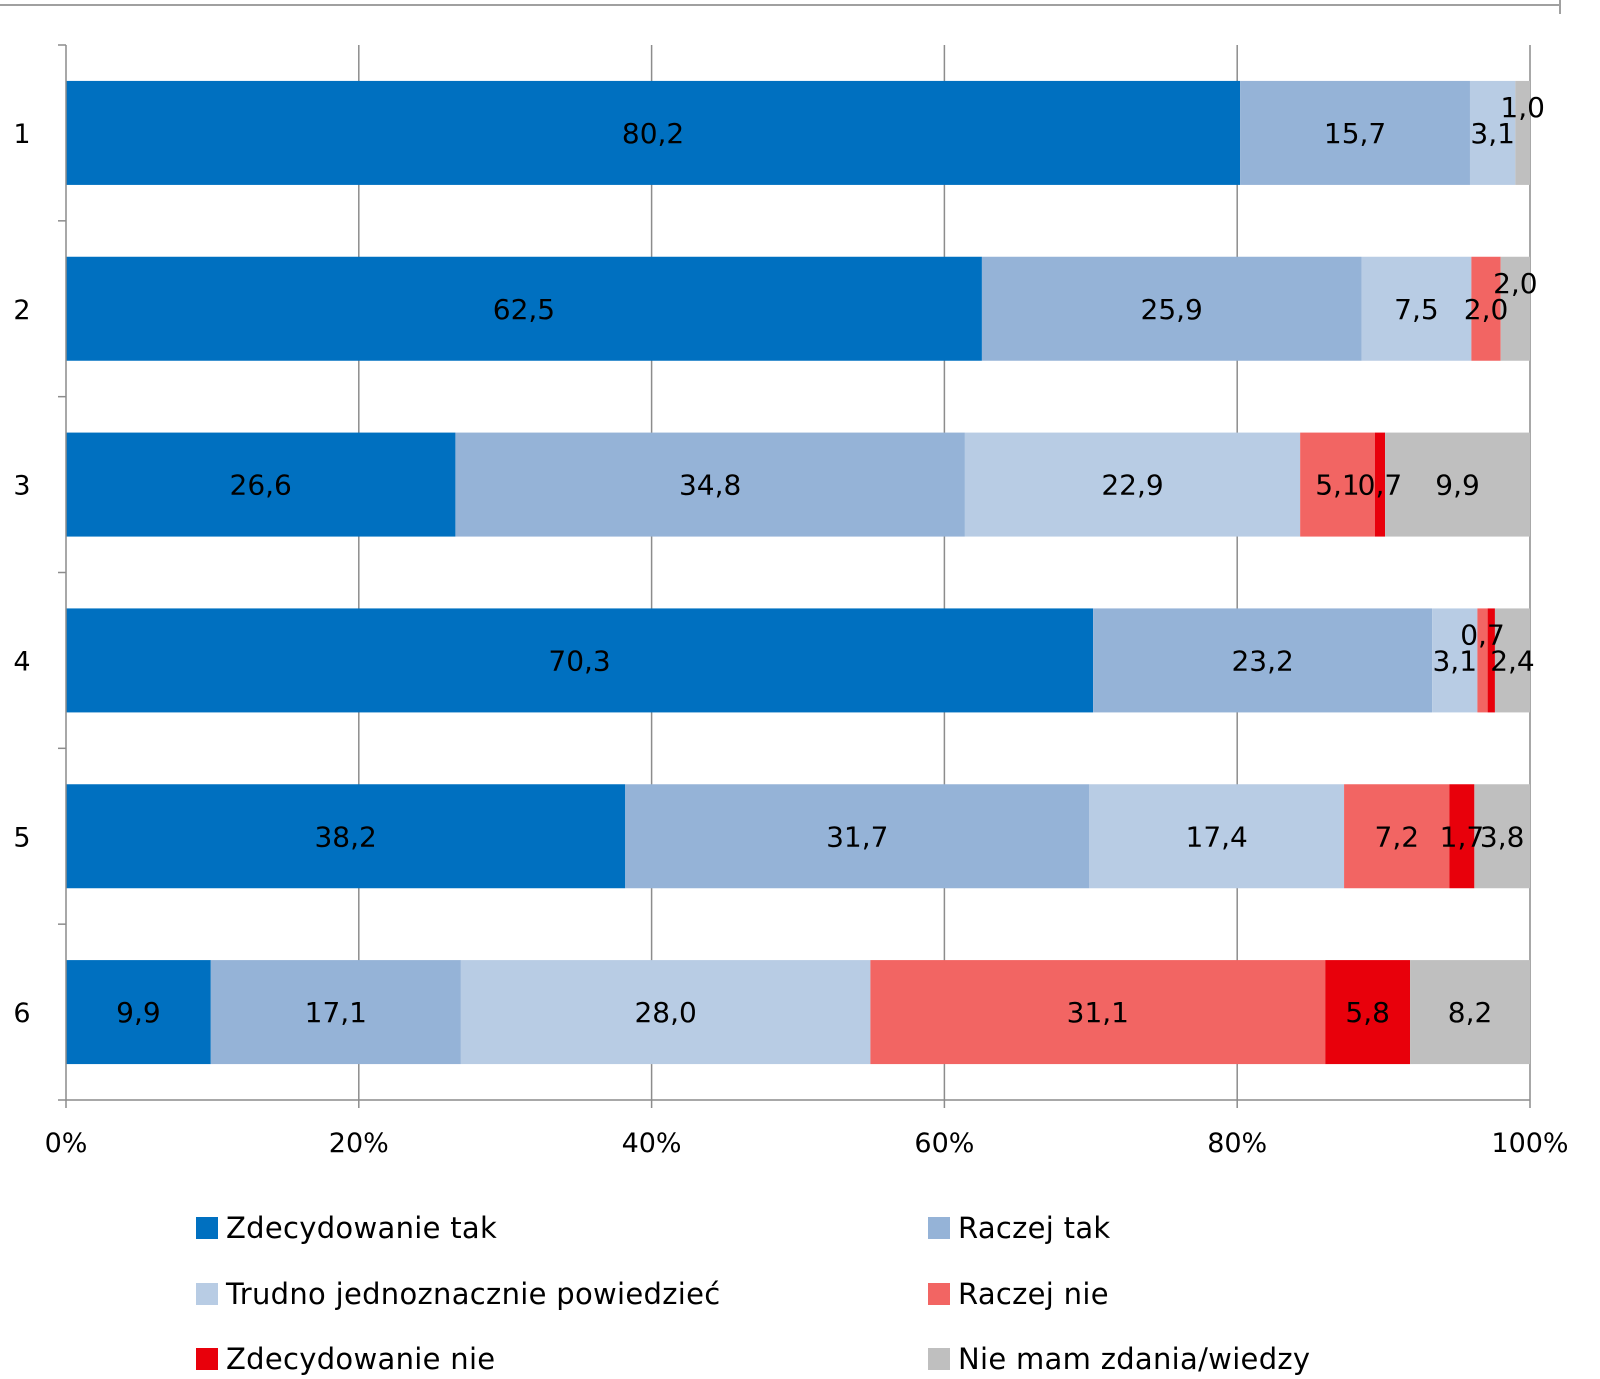 This screenshot has width=1600, height=1379. I want to click on data-label: 38,2, so click(345, 836).